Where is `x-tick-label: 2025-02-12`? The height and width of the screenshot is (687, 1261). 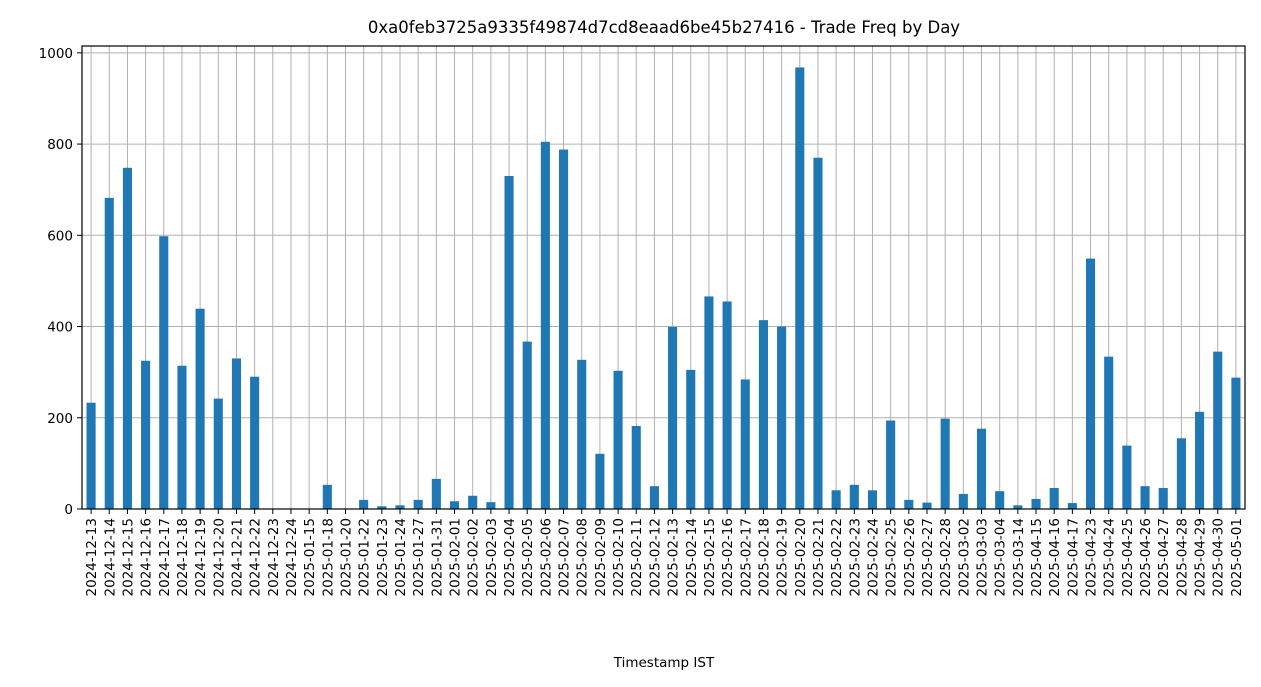
x-tick-label: 2025-02-12 is located at coordinates (655, 557).